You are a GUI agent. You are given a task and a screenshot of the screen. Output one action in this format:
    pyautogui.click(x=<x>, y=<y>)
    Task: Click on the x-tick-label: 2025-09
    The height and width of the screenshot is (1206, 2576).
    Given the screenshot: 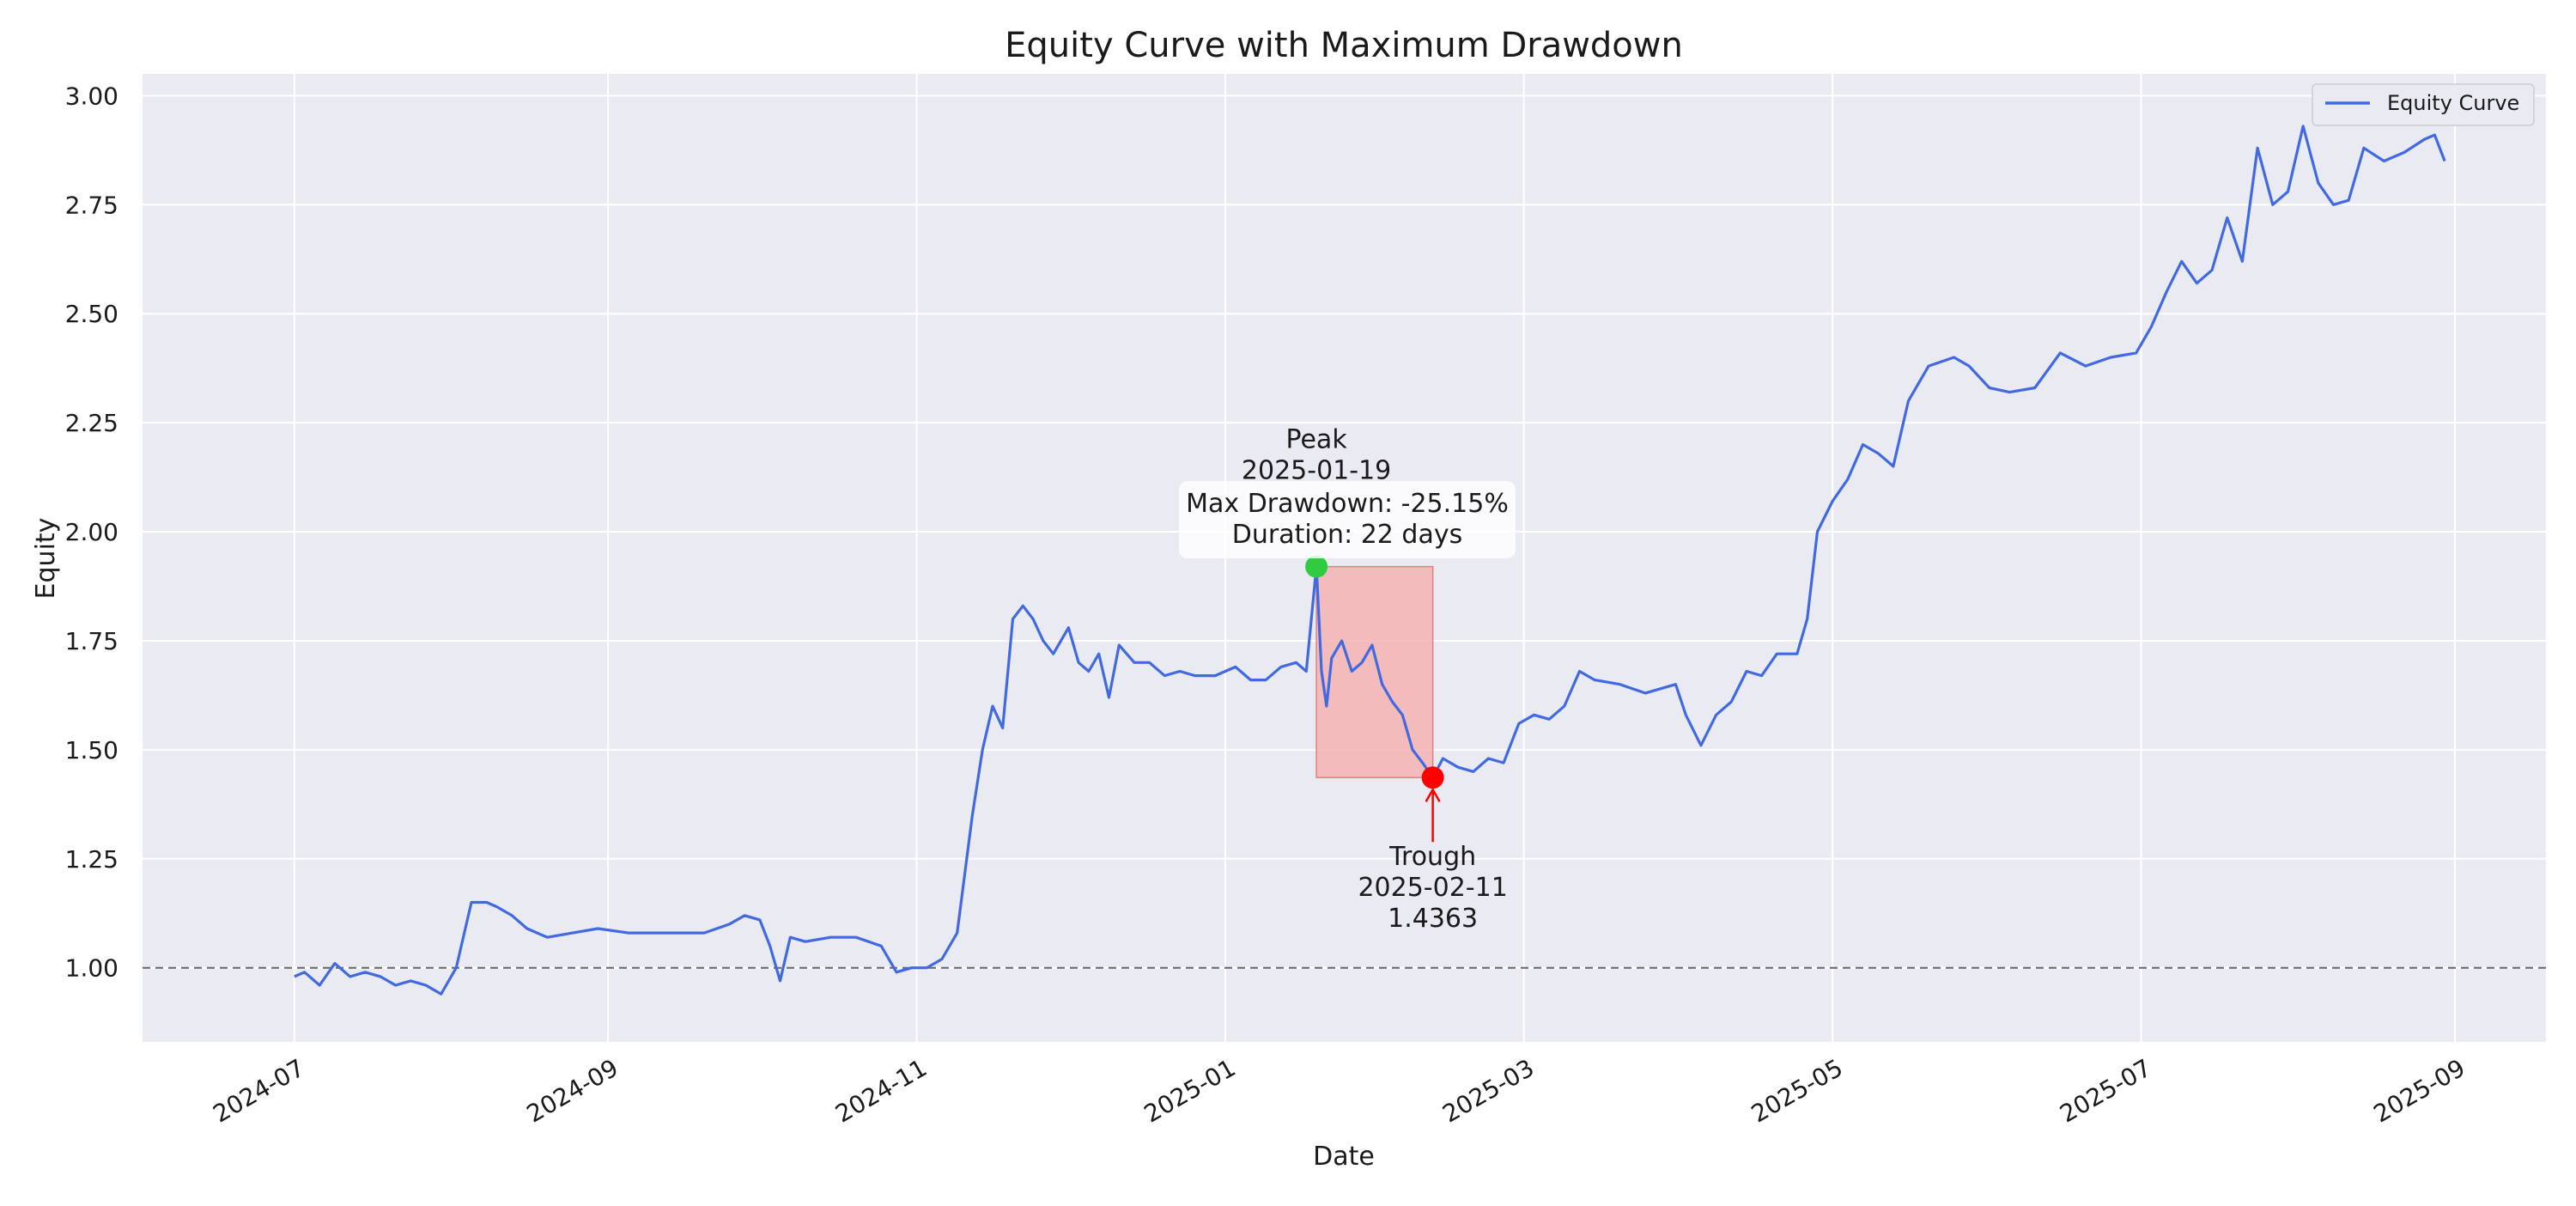 What is the action you would take?
    pyautogui.click(x=2419, y=1090)
    